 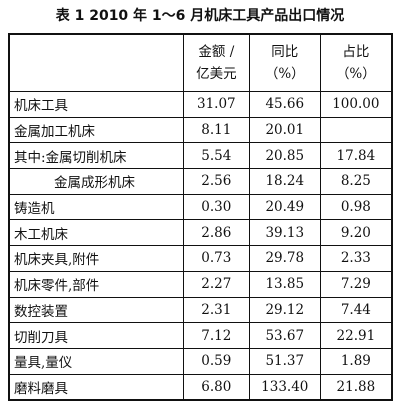 I want to click on row-label: 机床工具, so click(x=96, y=104).